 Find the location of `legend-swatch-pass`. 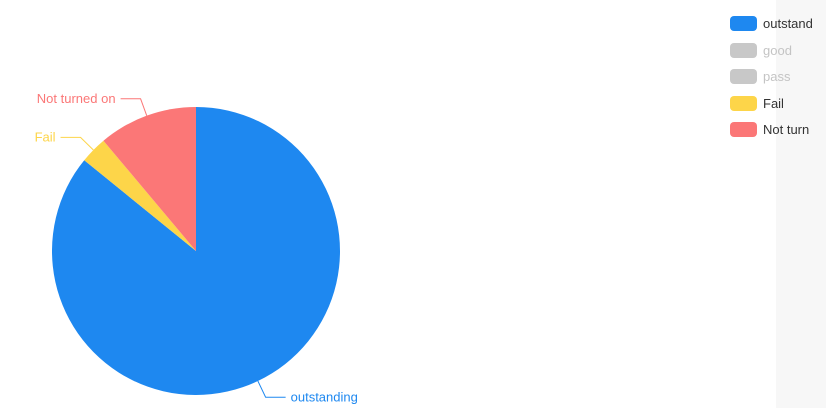

legend-swatch-pass is located at coordinates (743, 76).